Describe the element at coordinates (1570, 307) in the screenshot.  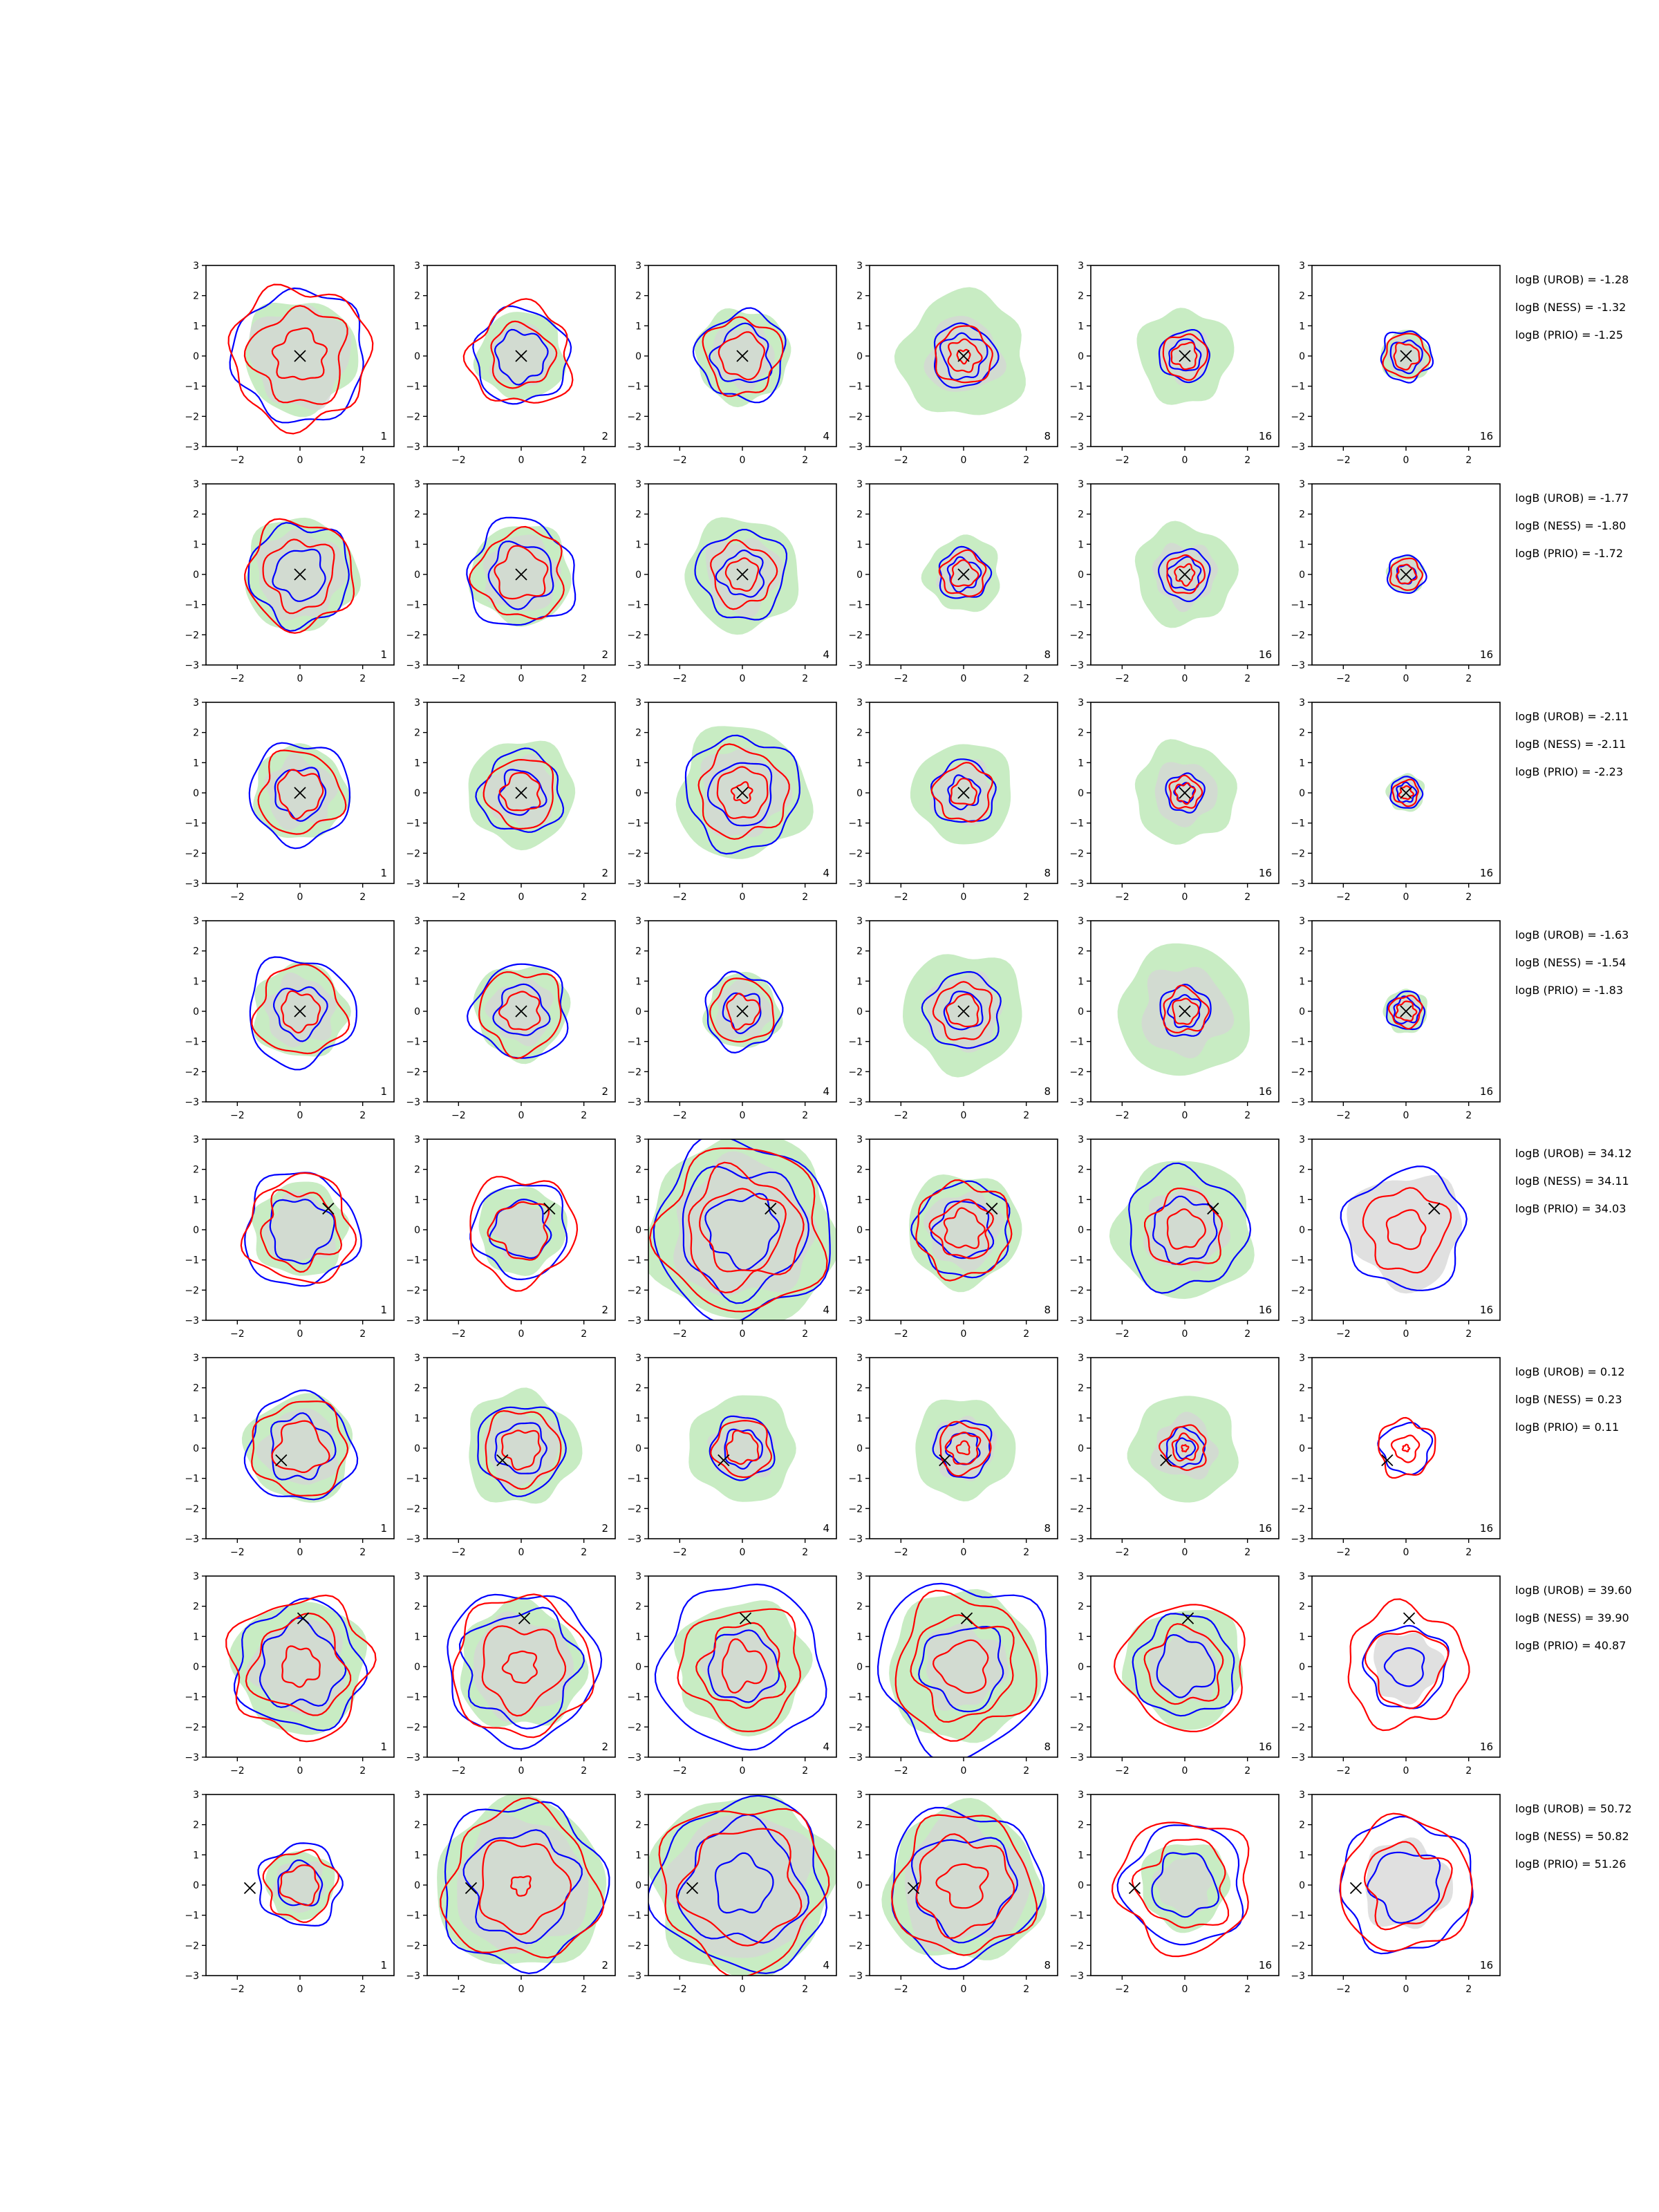
I see `logb-label: logB (NESS) = -1.32` at that location.